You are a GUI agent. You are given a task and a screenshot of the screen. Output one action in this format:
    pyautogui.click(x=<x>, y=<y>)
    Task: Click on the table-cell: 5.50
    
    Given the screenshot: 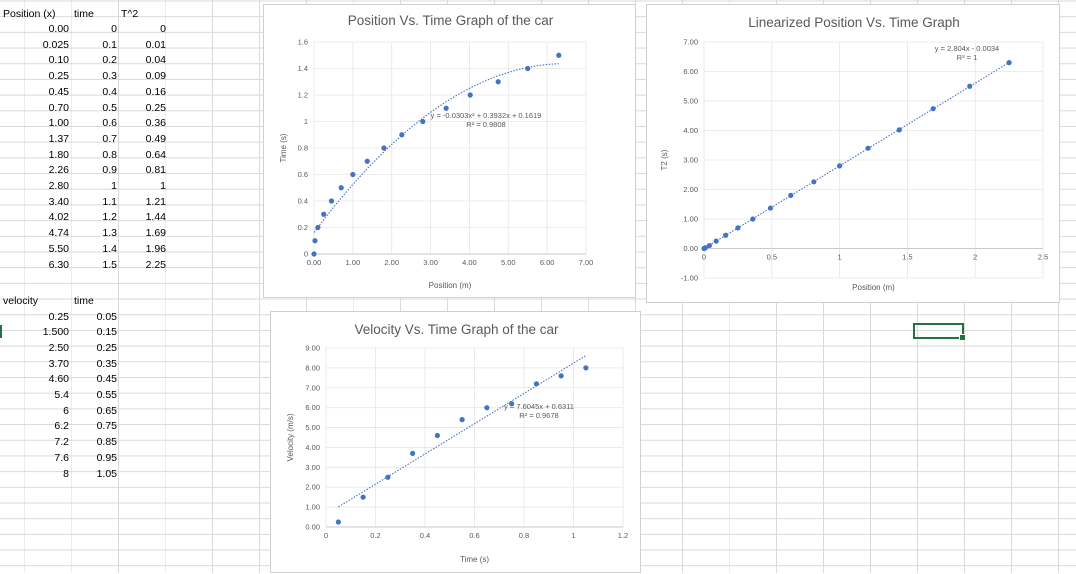 What is the action you would take?
    pyautogui.click(x=58, y=248)
    